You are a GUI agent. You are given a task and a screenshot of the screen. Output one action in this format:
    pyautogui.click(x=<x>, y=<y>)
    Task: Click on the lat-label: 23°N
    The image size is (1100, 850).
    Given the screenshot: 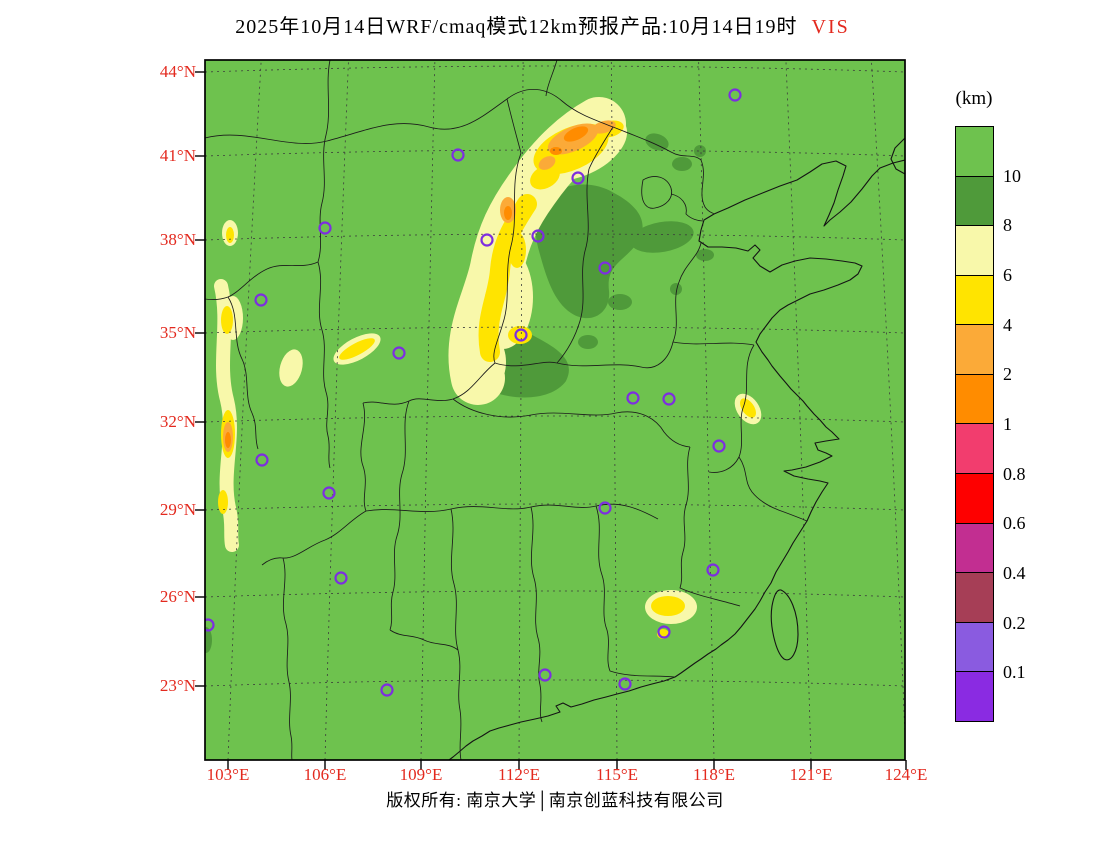 What is the action you would take?
    pyautogui.click(x=177, y=685)
    